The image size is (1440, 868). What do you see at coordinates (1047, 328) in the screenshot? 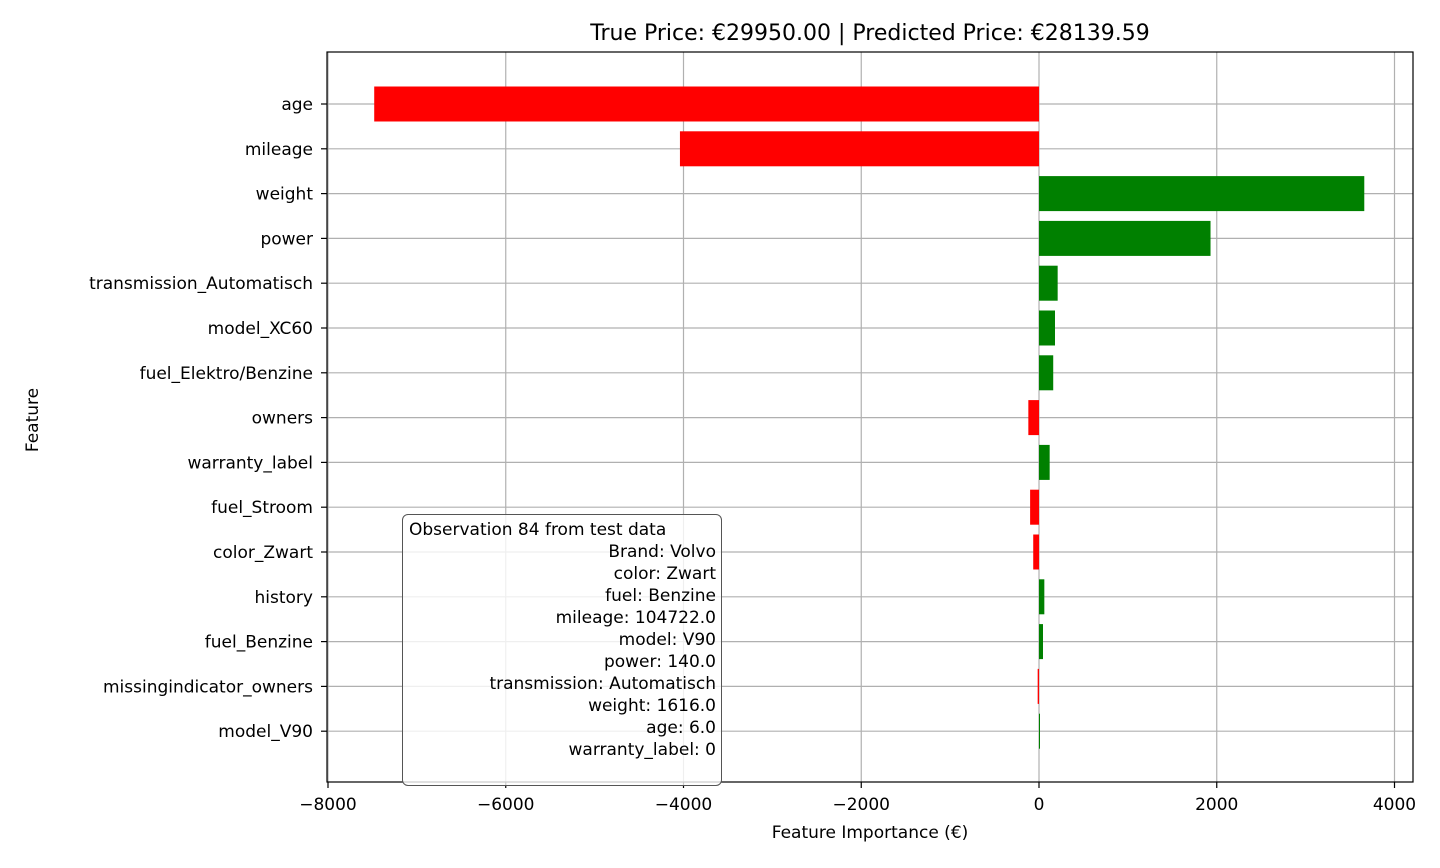
I see `bar-model_XC60` at bounding box center [1047, 328].